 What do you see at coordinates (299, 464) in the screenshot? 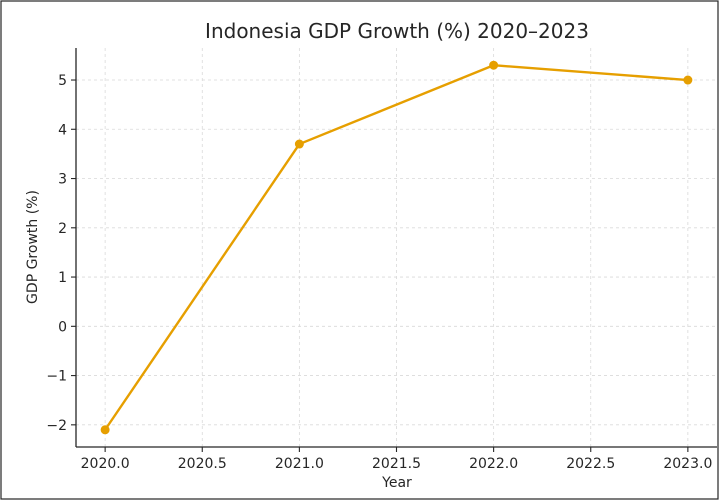
I see `x-tick-label: 2021.0` at bounding box center [299, 464].